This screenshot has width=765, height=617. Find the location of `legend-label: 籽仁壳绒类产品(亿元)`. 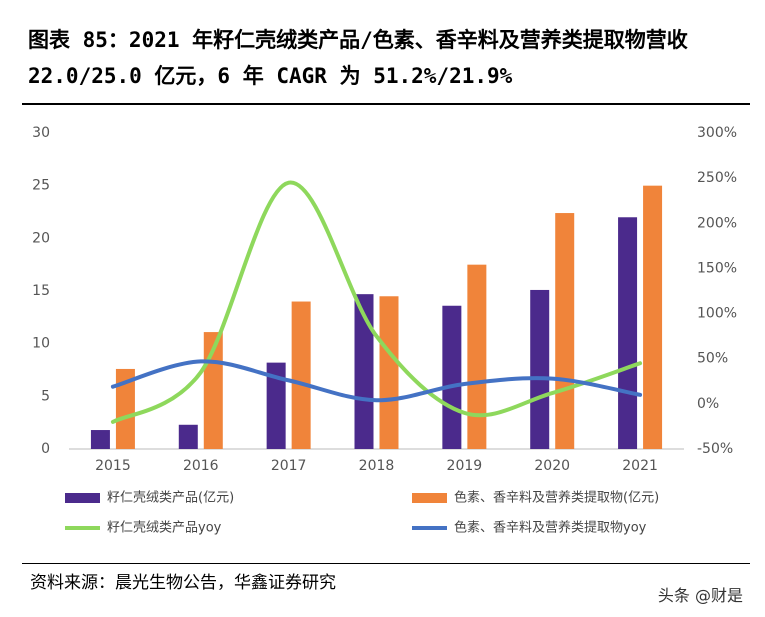

legend-label: 籽仁壳绒类产品(亿元) is located at coordinates (170, 498).